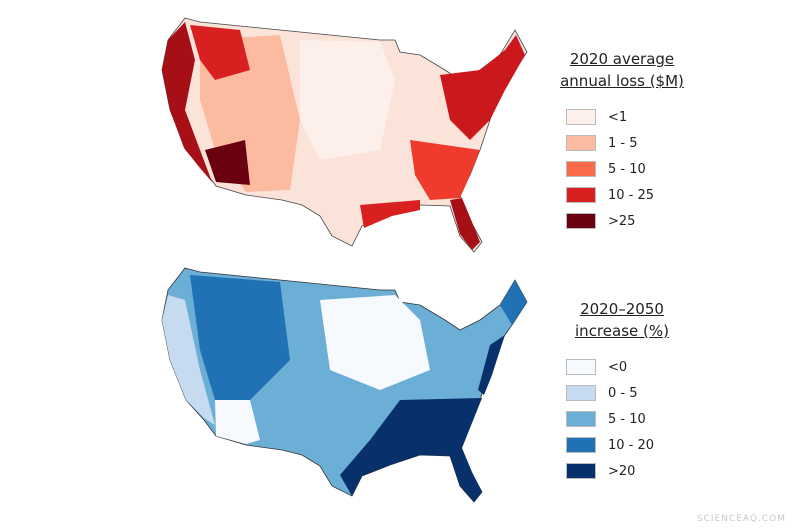  Describe the element at coordinates (237, 422) in the screenshot. I see `region-southwest-light` at that location.